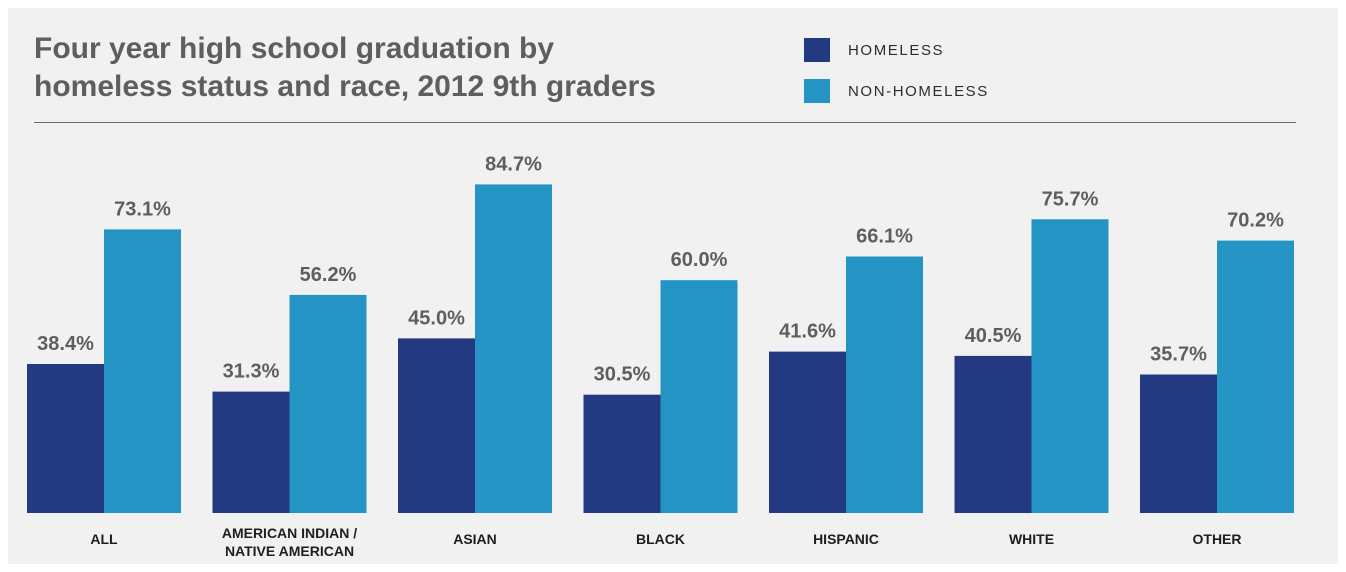 The image size is (1346, 572). Describe the element at coordinates (807, 332) in the screenshot. I see `value-label-homeless-5: 41.6%` at that location.